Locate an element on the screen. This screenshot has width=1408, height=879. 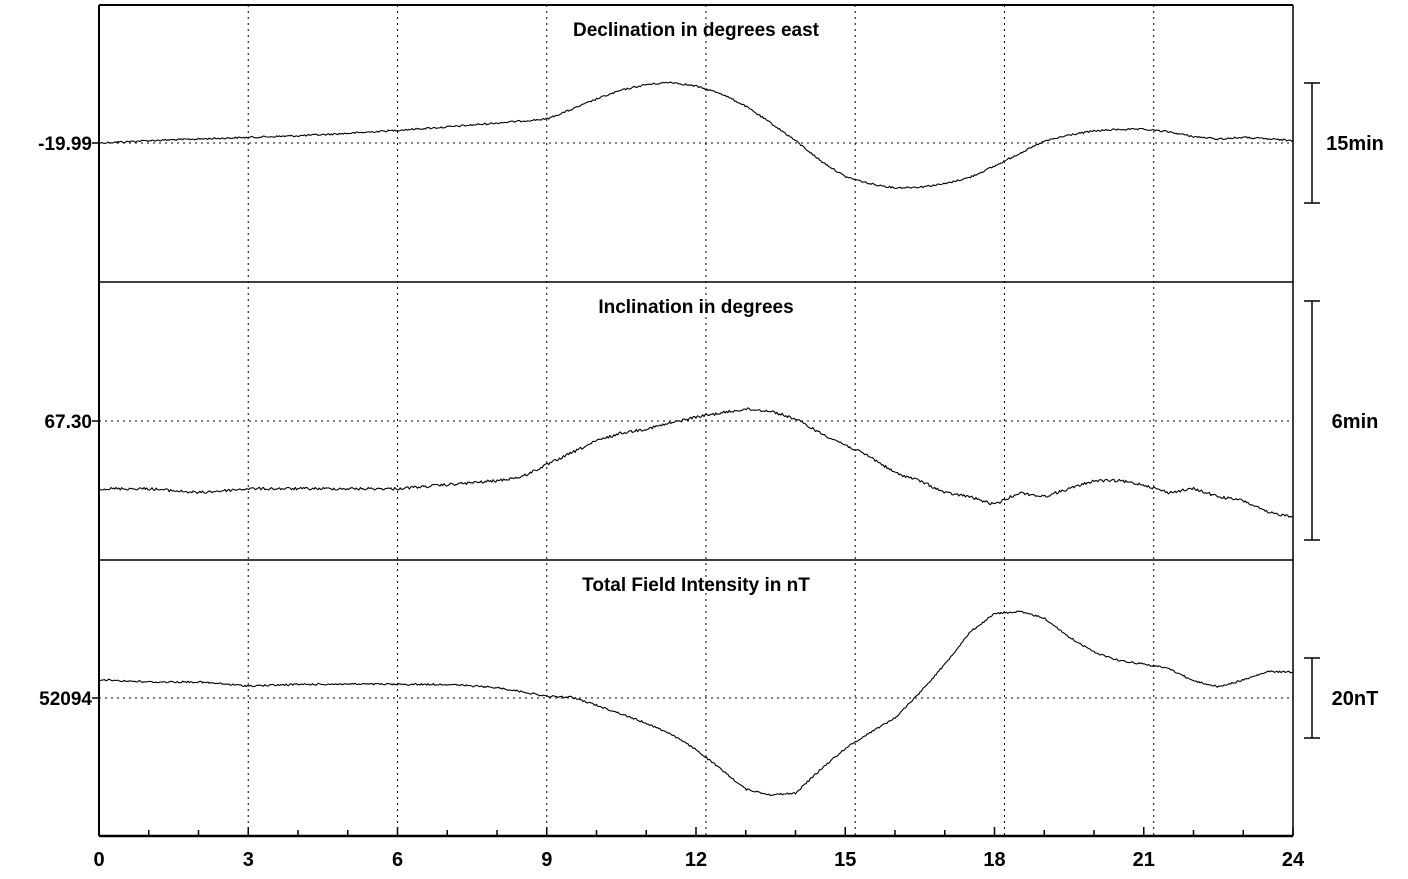
x-tick-label: 12 is located at coordinates (696, 860).